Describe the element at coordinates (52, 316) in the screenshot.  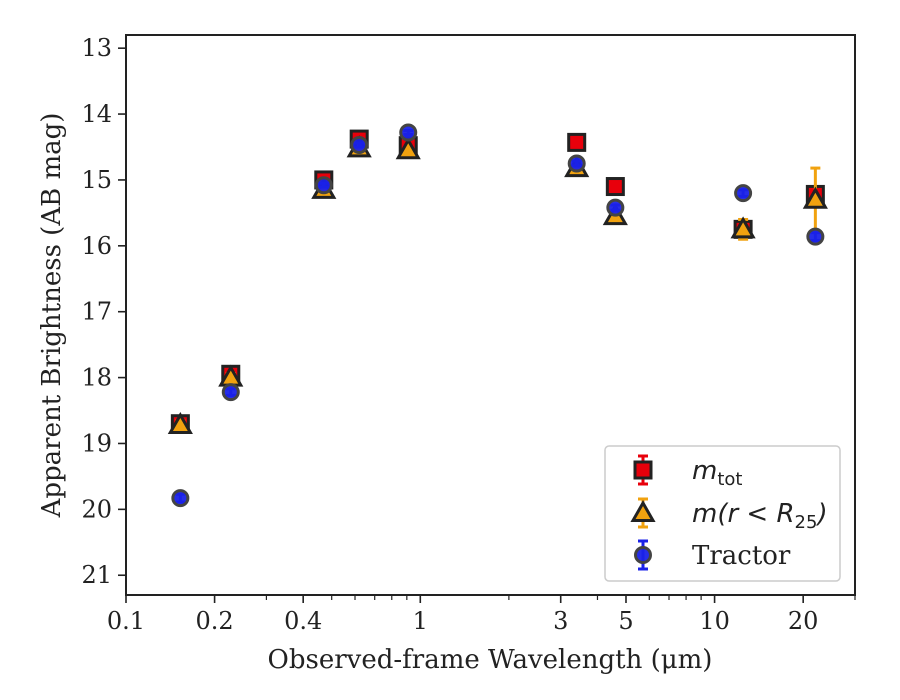
I see `y-axis-label: Apparent Brightness (AB mag)` at that location.